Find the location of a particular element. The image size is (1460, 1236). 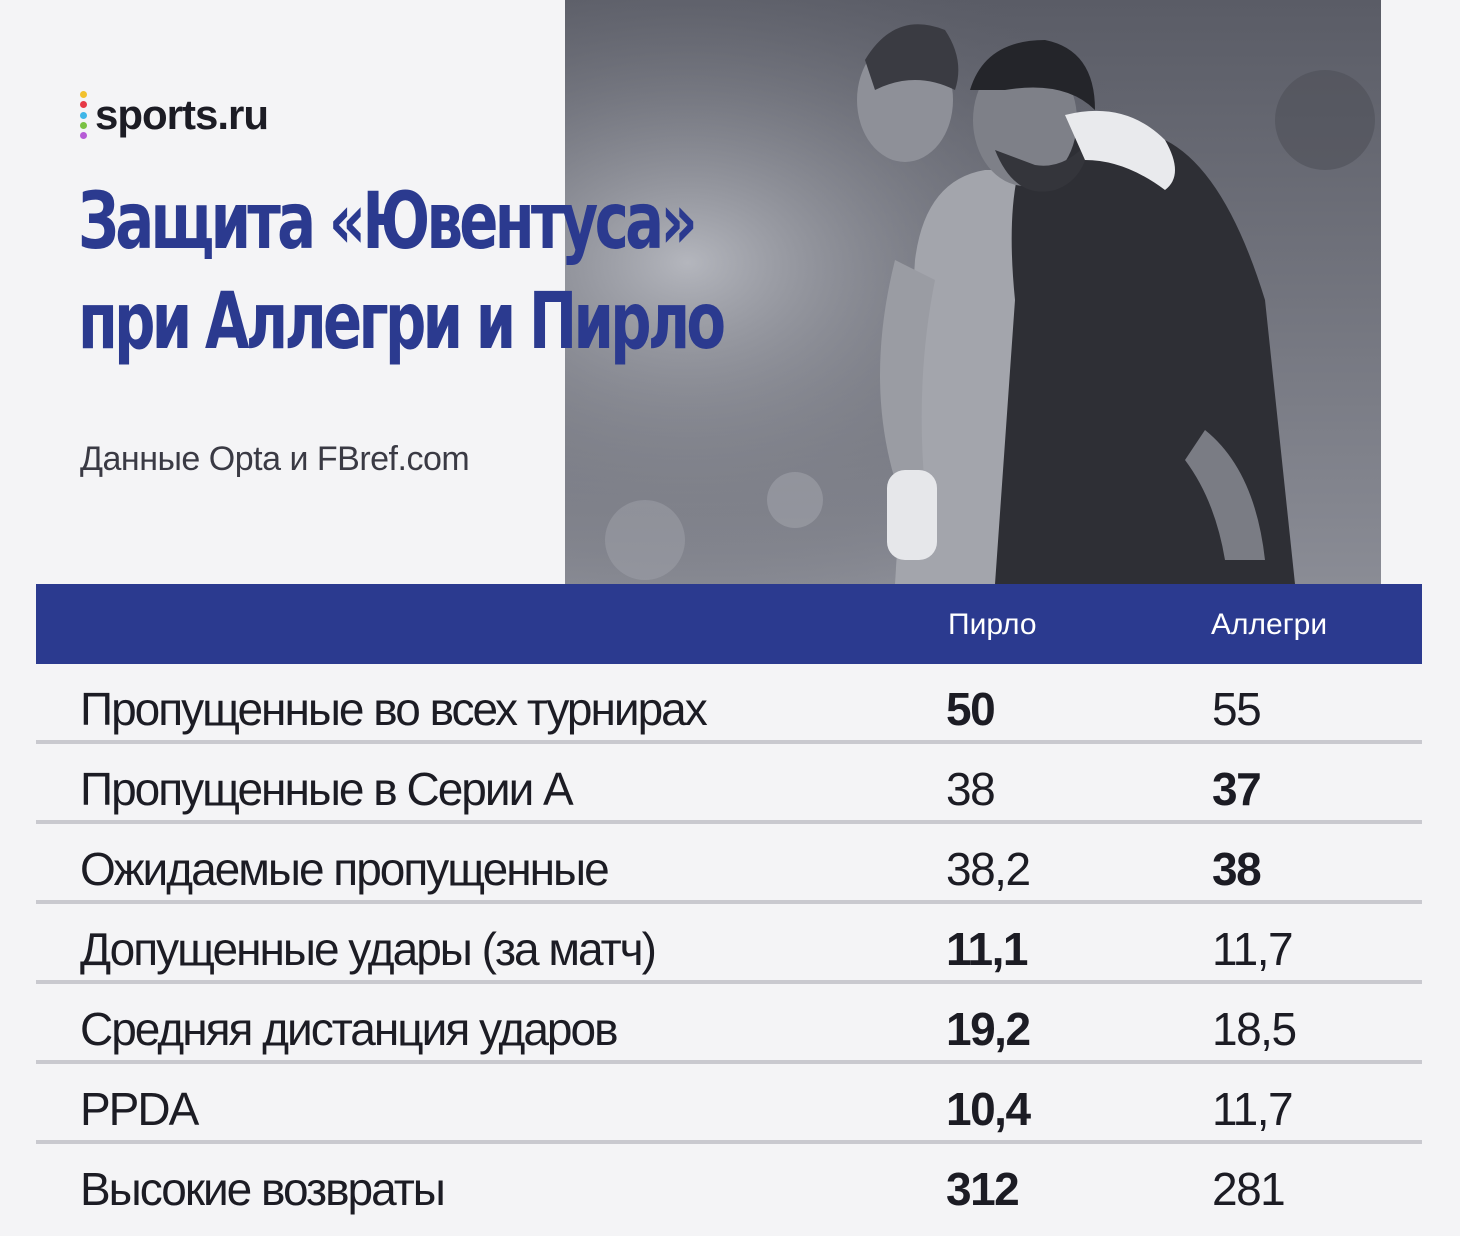

data-source-note: Данные Opta и FBref.com is located at coordinates (275, 459).